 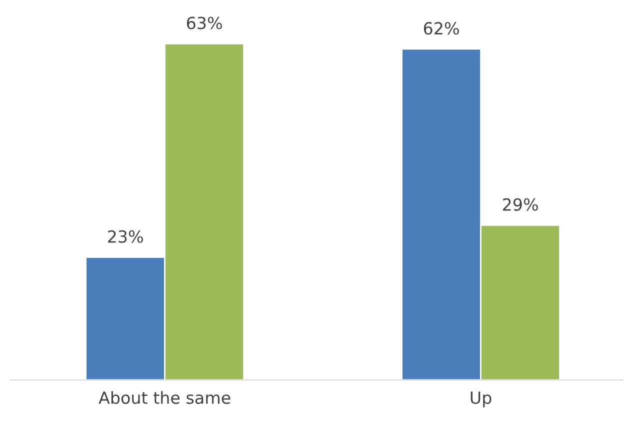 What do you see at coordinates (481, 400) in the screenshot?
I see `x-tick-label: Up` at bounding box center [481, 400].